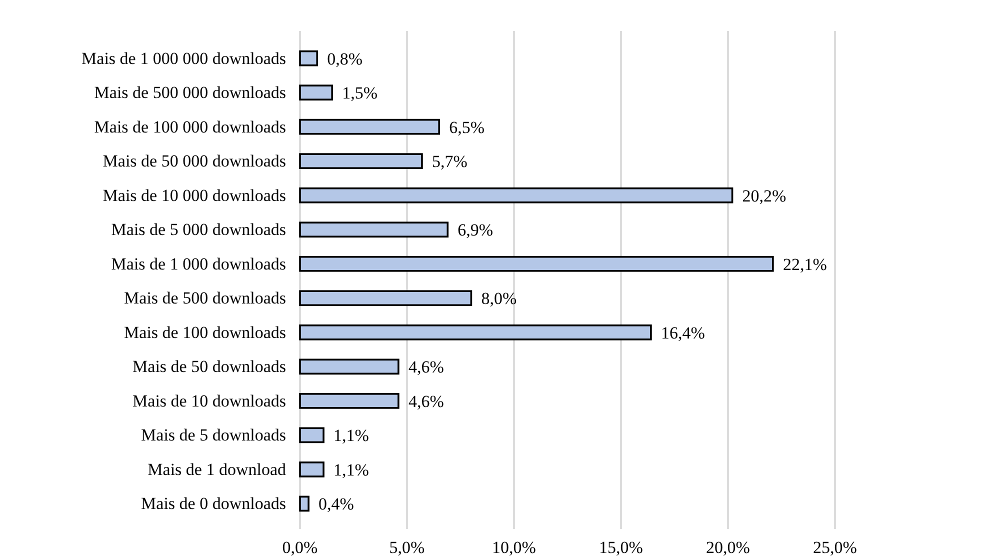 The height and width of the screenshot is (559, 1000). Describe the element at coordinates (205, 332) in the screenshot. I see `y-tick-label: Mais de 100 downloads` at that location.